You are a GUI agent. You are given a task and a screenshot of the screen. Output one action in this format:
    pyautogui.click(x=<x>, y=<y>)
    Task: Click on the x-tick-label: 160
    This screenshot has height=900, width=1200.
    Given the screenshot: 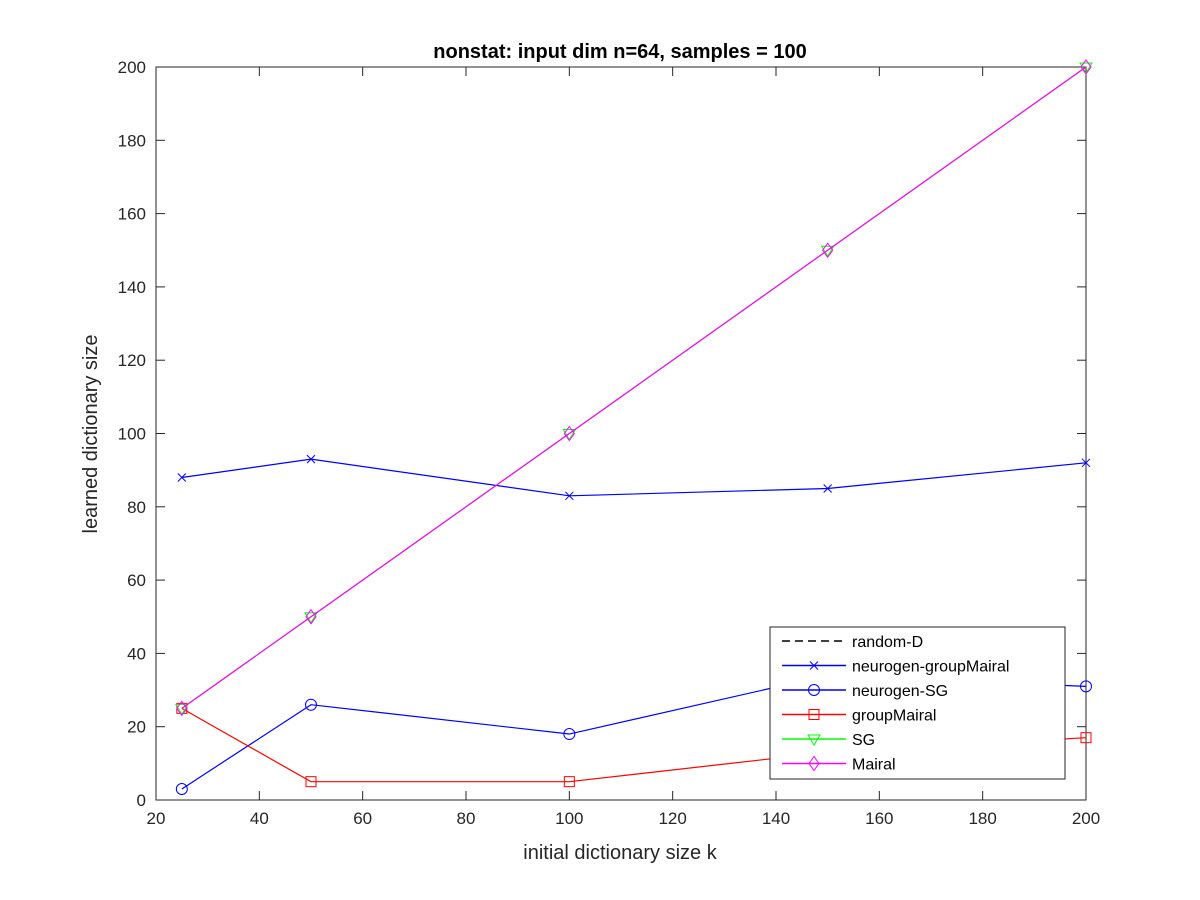 What is the action you would take?
    pyautogui.click(x=879, y=818)
    